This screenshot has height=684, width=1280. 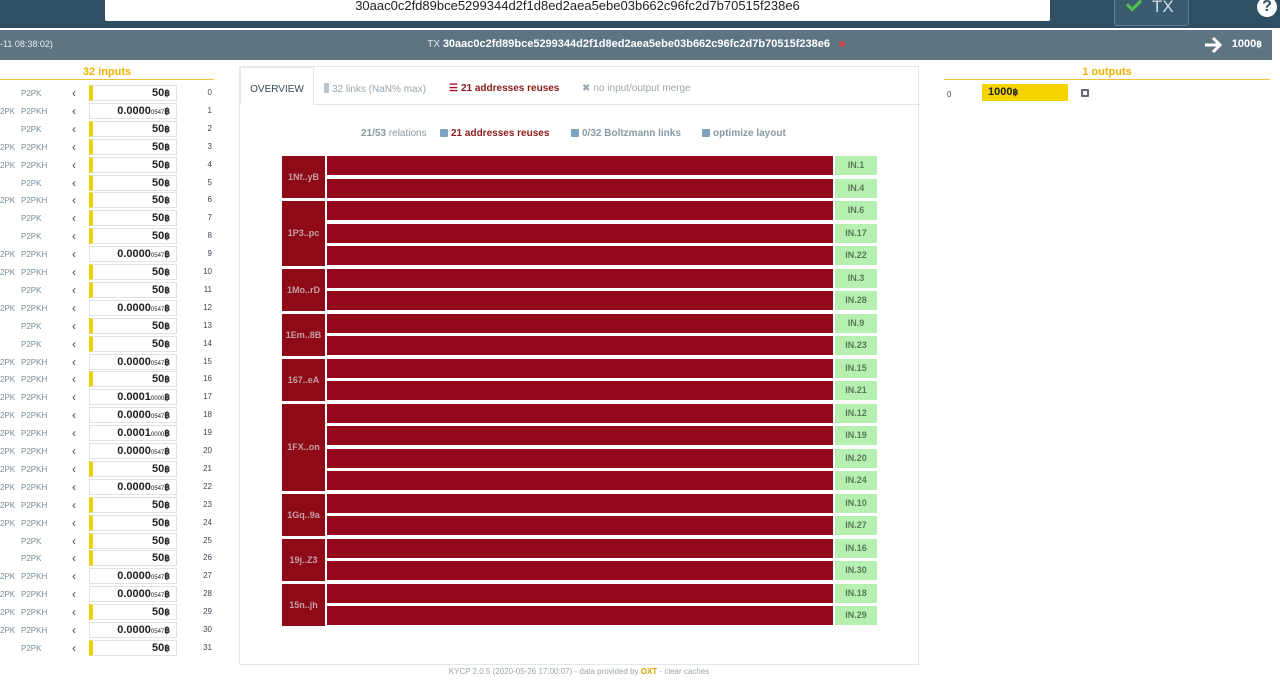 I want to click on input-label: IN.19, so click(x=856, y=435).